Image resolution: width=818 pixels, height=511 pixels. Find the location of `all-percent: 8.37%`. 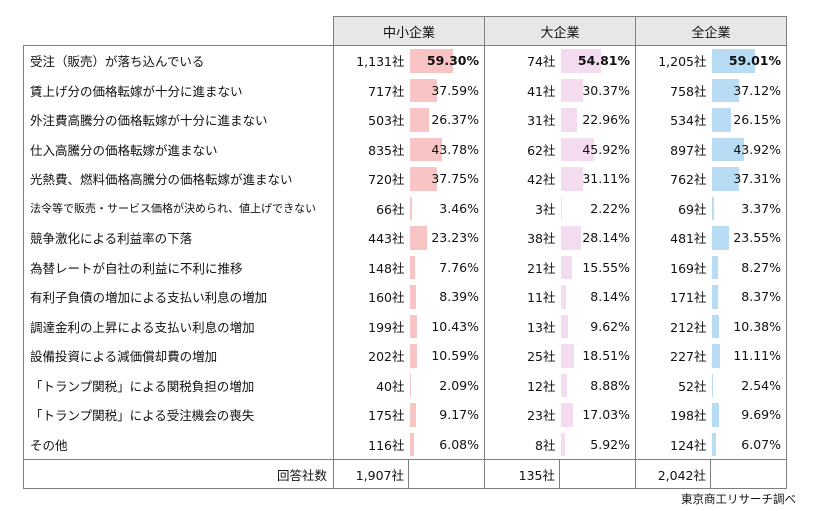

all-percent: 8.37% is located at coordinates (761, 297).